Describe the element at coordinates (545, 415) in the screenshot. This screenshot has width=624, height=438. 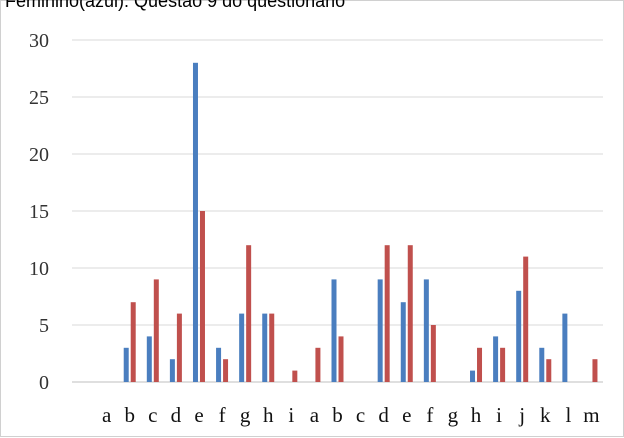
I see `x-tick-label: k` at that location.